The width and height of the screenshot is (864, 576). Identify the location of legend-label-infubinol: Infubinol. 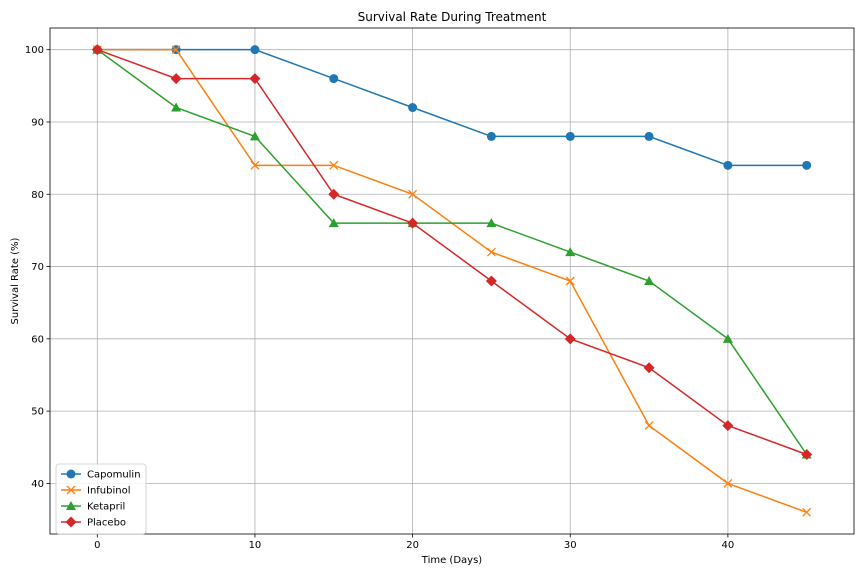
(109, 491).